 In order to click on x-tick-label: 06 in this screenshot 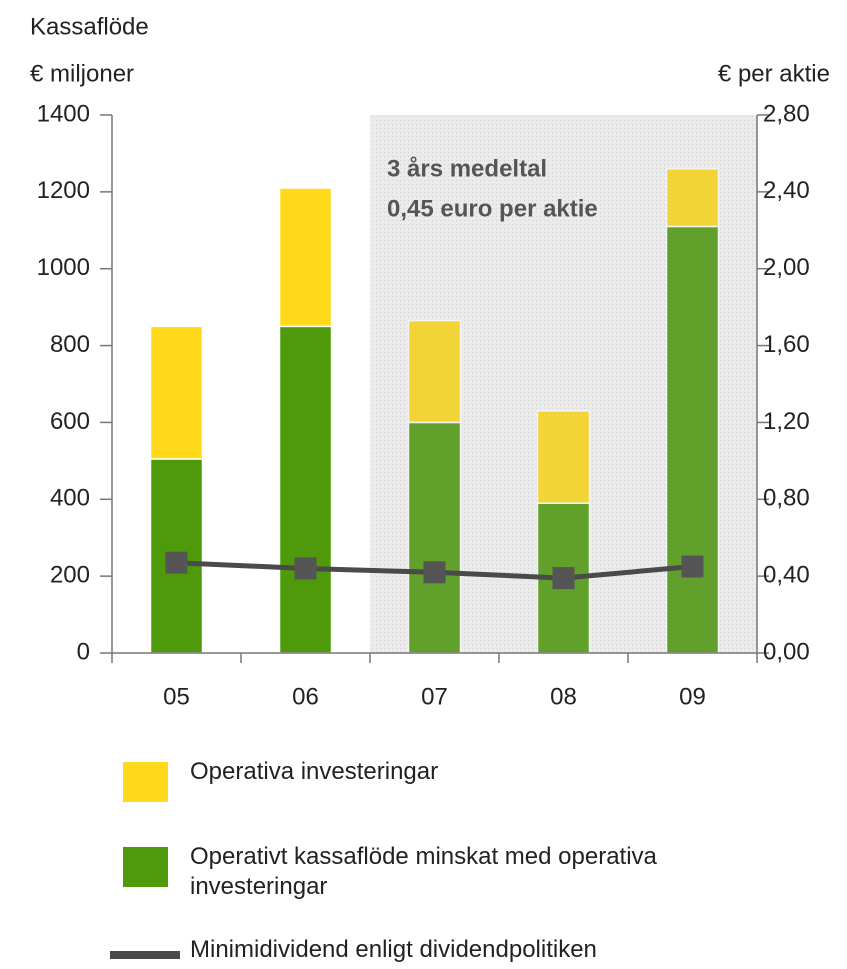, I will do `click(305, 696)`.